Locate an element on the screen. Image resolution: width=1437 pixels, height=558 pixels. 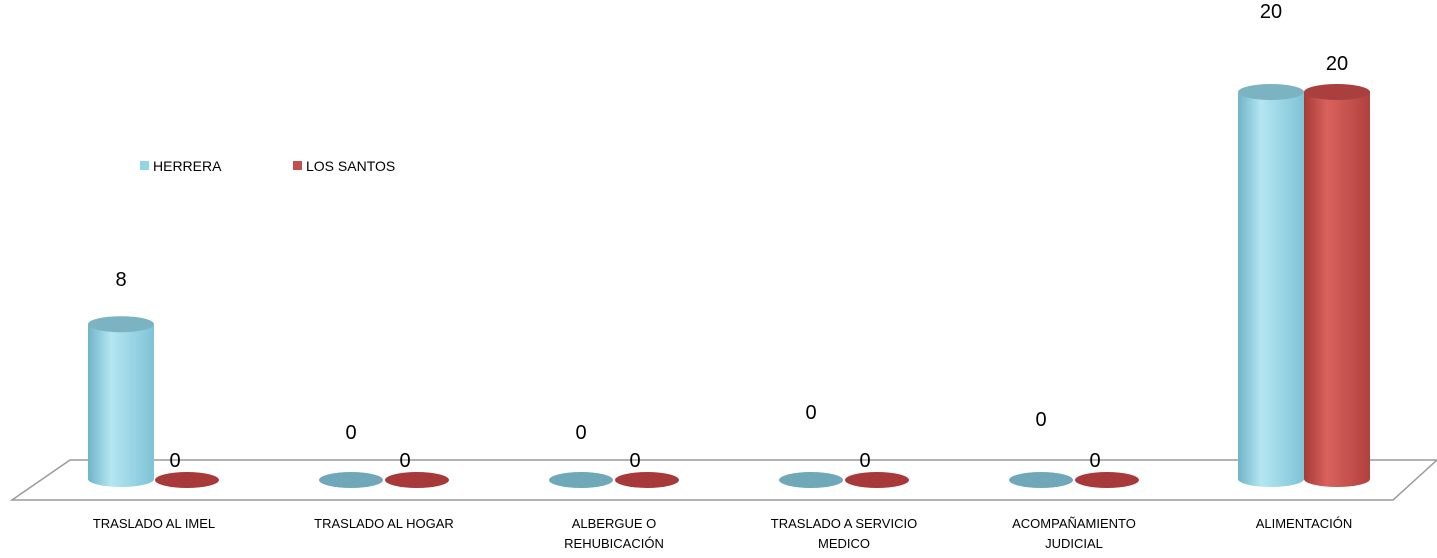
value-label-los-santos-3: 0 is located at coordinates (864, 461).